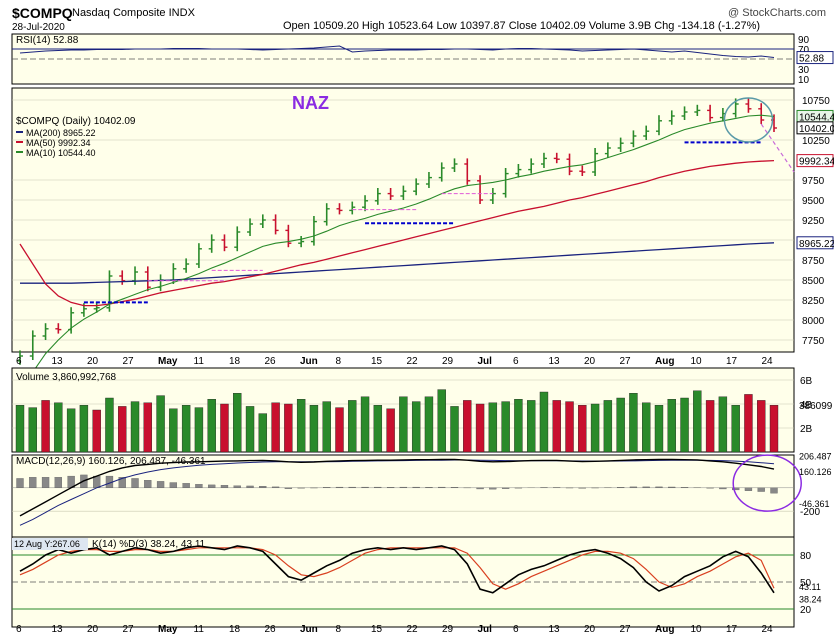  What do you see at coordinates (777, 13) in the screenshot?
I see `watermark: @ StockCharts.com` at bounding box center [777, 13].